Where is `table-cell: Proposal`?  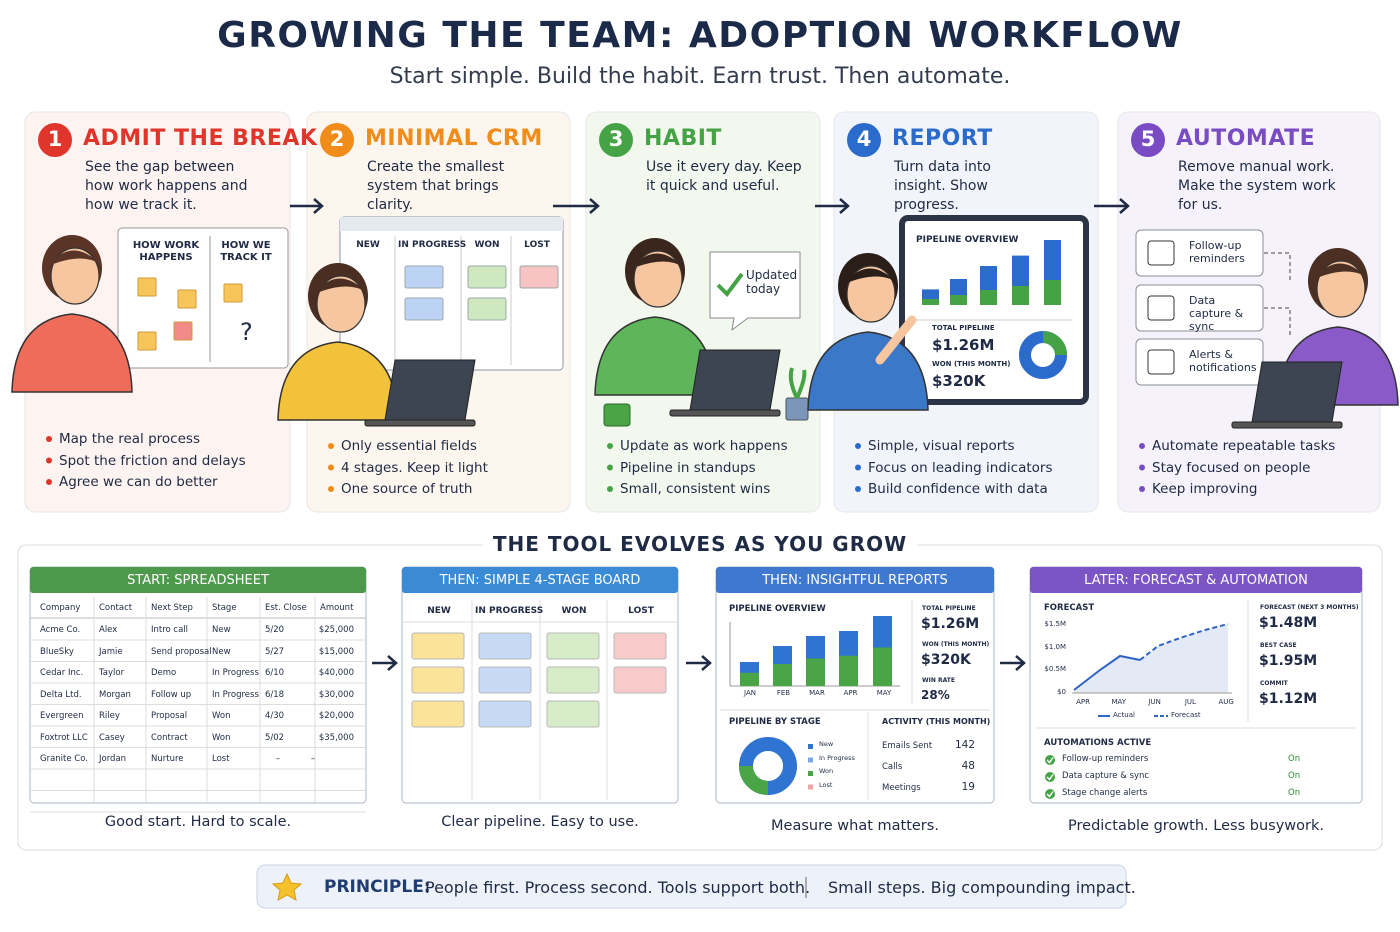 table-cell: Proposal is located at coordinates (169, 716).